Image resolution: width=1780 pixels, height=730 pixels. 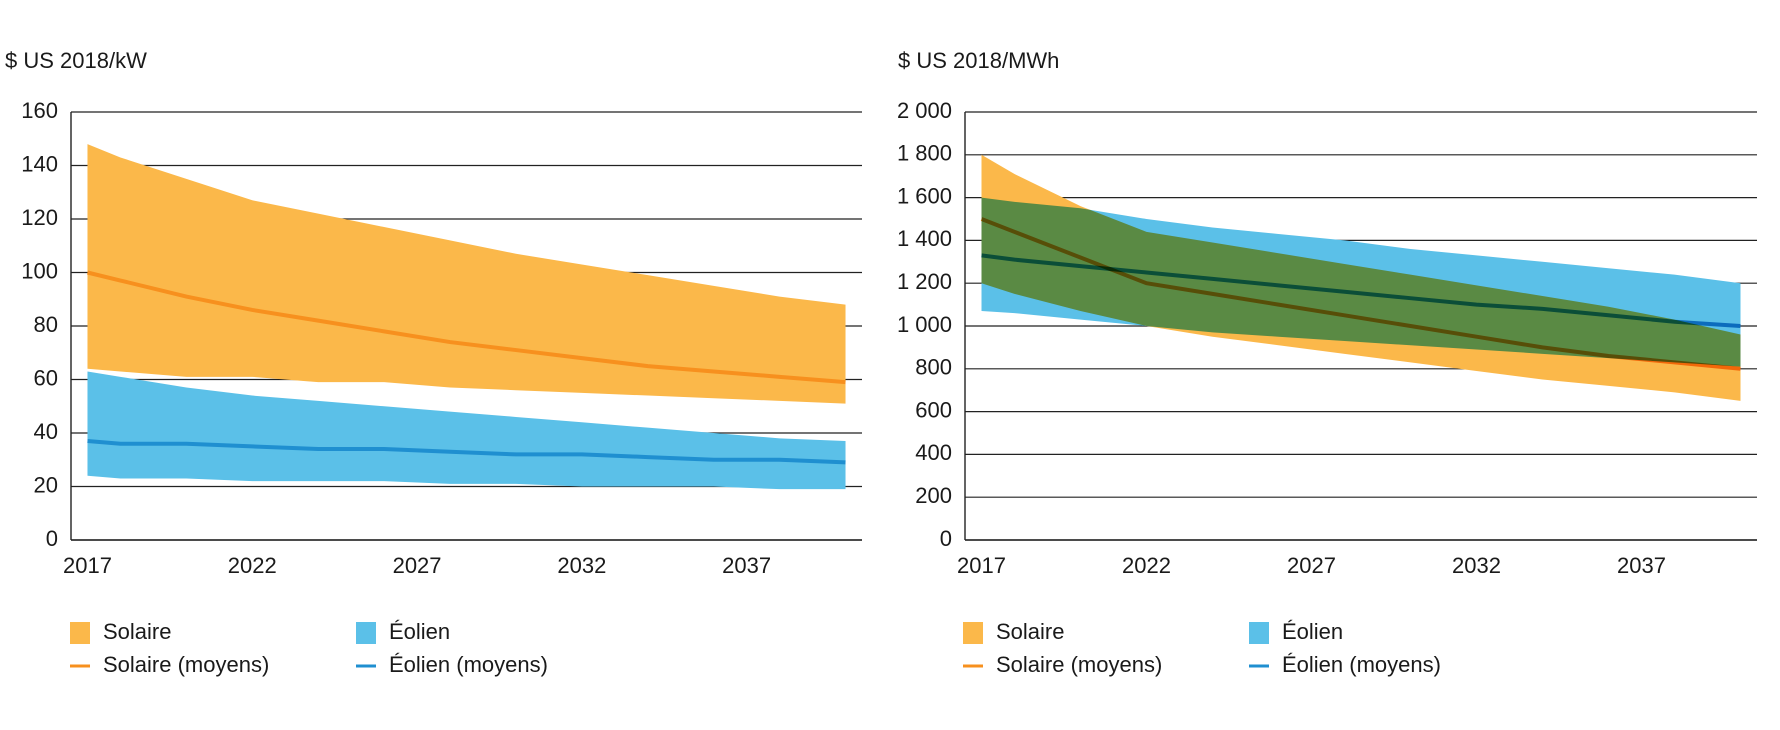 What do you see at coordinates (46, 324) in the screenshot?
I see `y-tick-label: 80` at bounding box center [46, 324].